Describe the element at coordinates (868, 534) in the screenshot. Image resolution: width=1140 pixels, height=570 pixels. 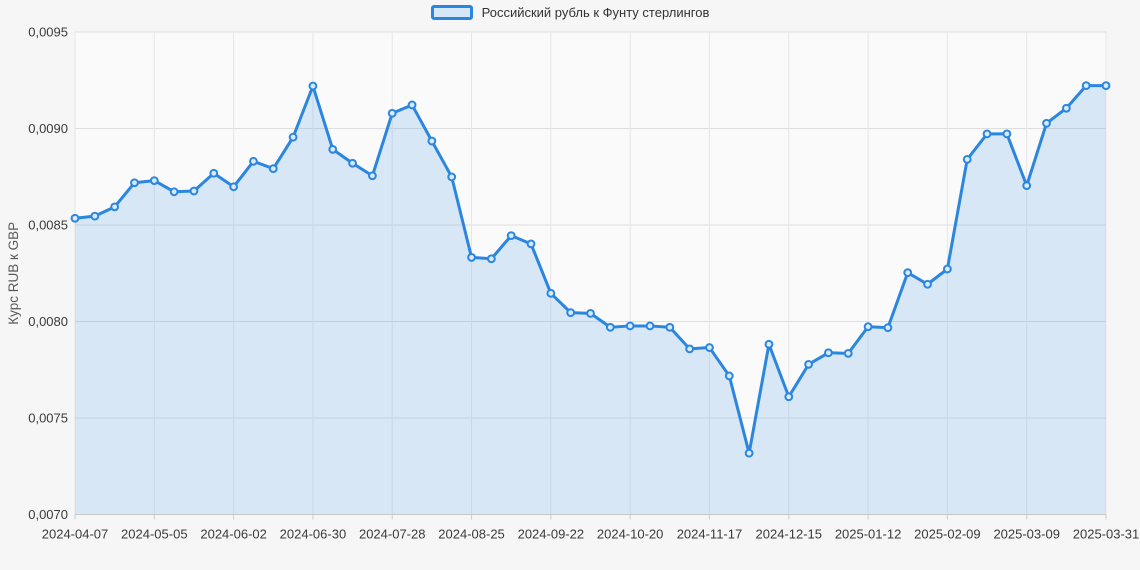
I see `x-axis-tick-label: 2025-01-12` at that location.